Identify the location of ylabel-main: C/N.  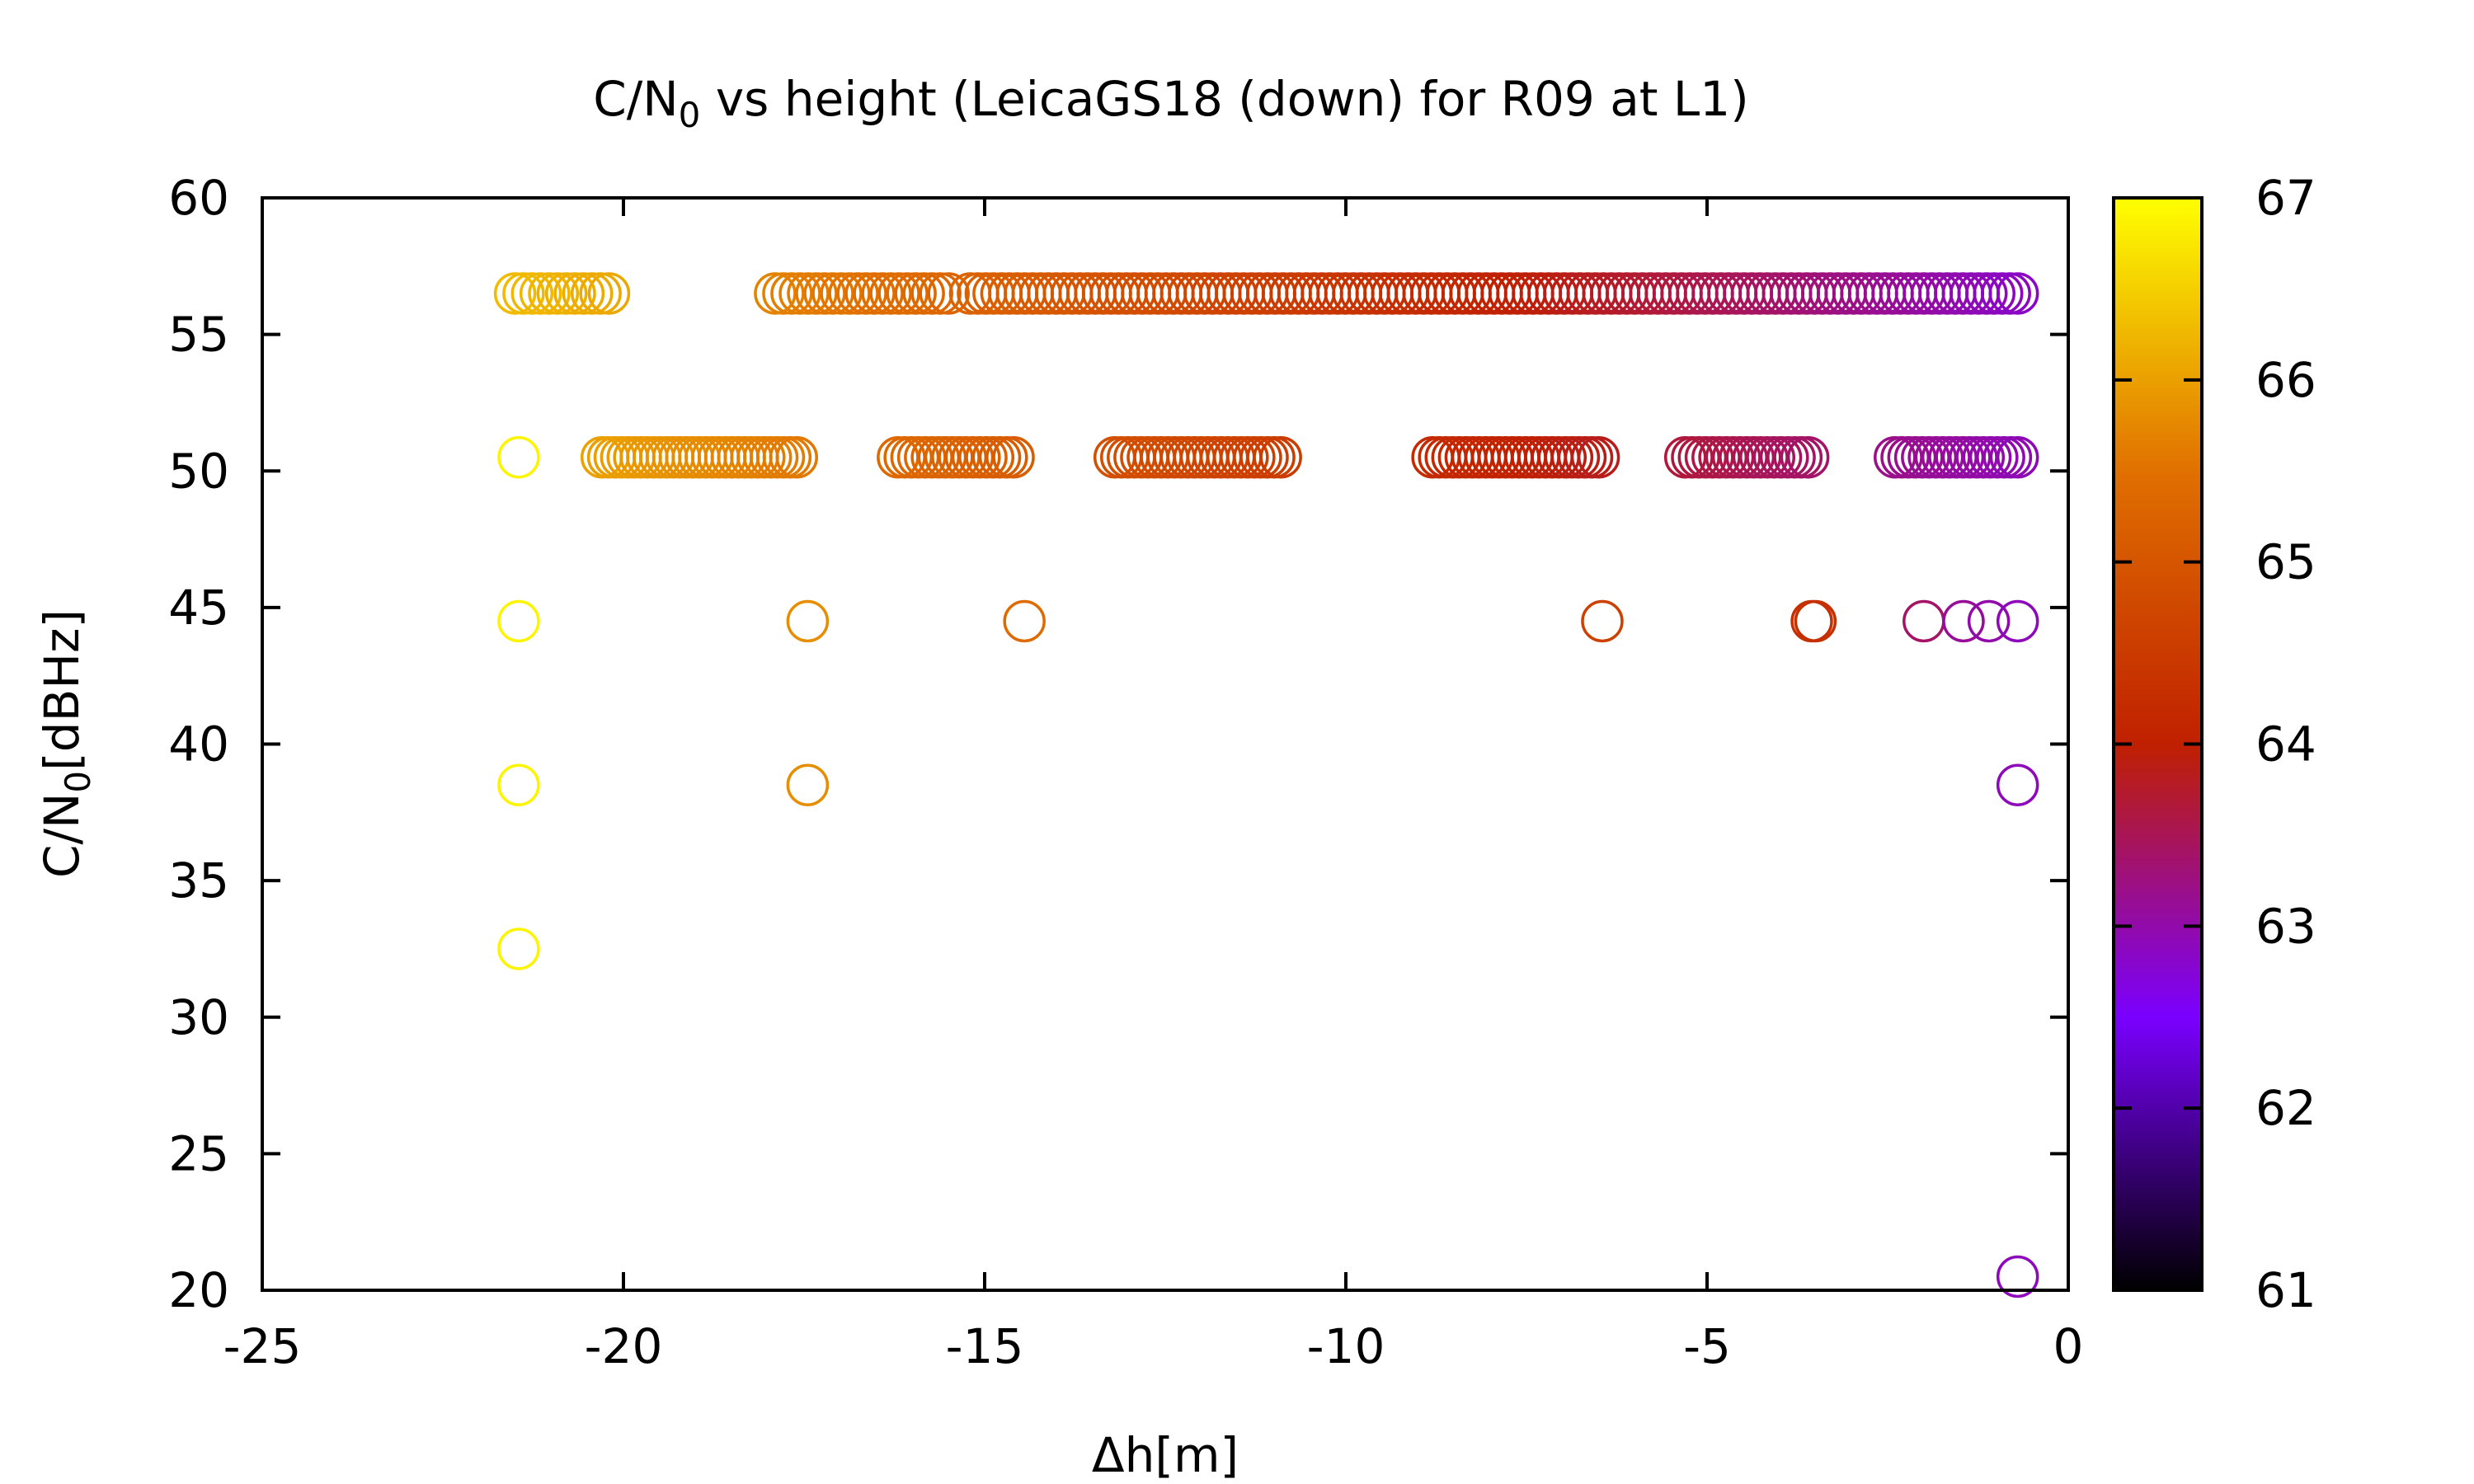
(62, 835).